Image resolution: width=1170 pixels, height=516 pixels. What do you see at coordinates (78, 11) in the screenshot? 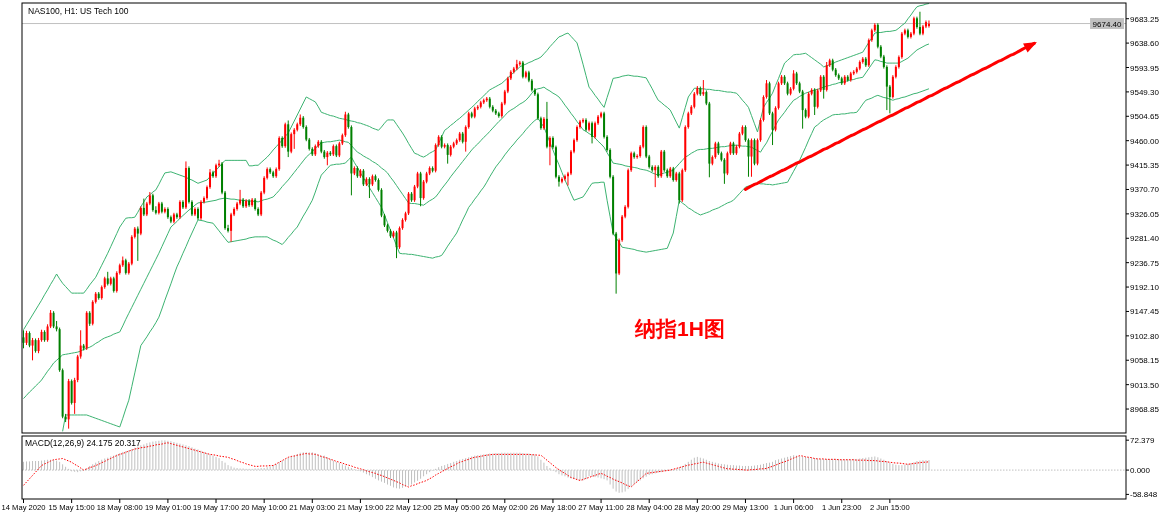
I see `chart-title: NAS100, H1: US Tech 100` at bounding box center [78, 11].